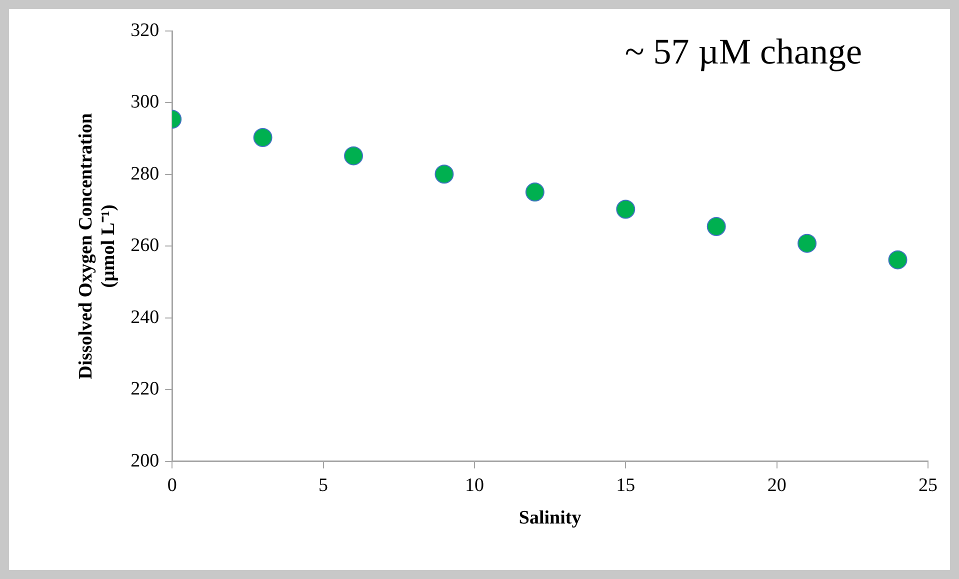  What do you see at coordinates (928, 485) in the screenshot?
I see `x-tick-label: 25` at bounding box center [928, 485].